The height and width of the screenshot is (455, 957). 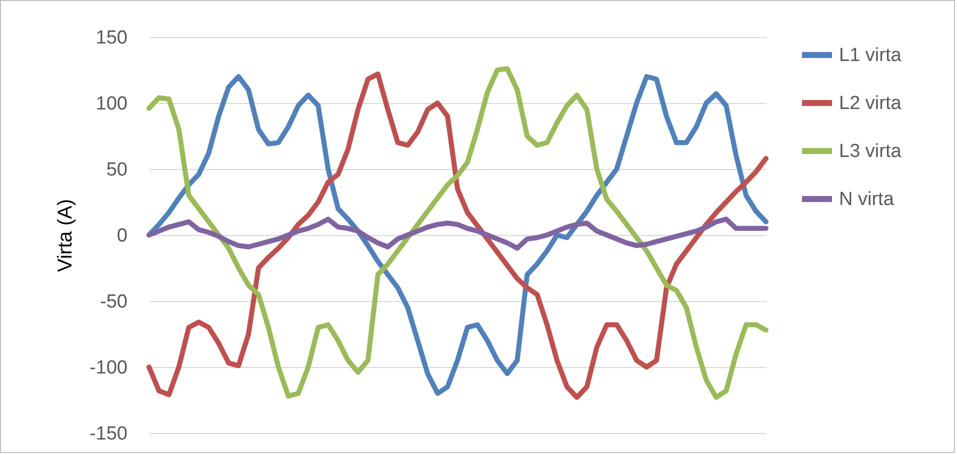 What do you see at coordinates (112, 104) in the screenshot?
I see `y-tick-label: 100` at bounding box center [112, 104].